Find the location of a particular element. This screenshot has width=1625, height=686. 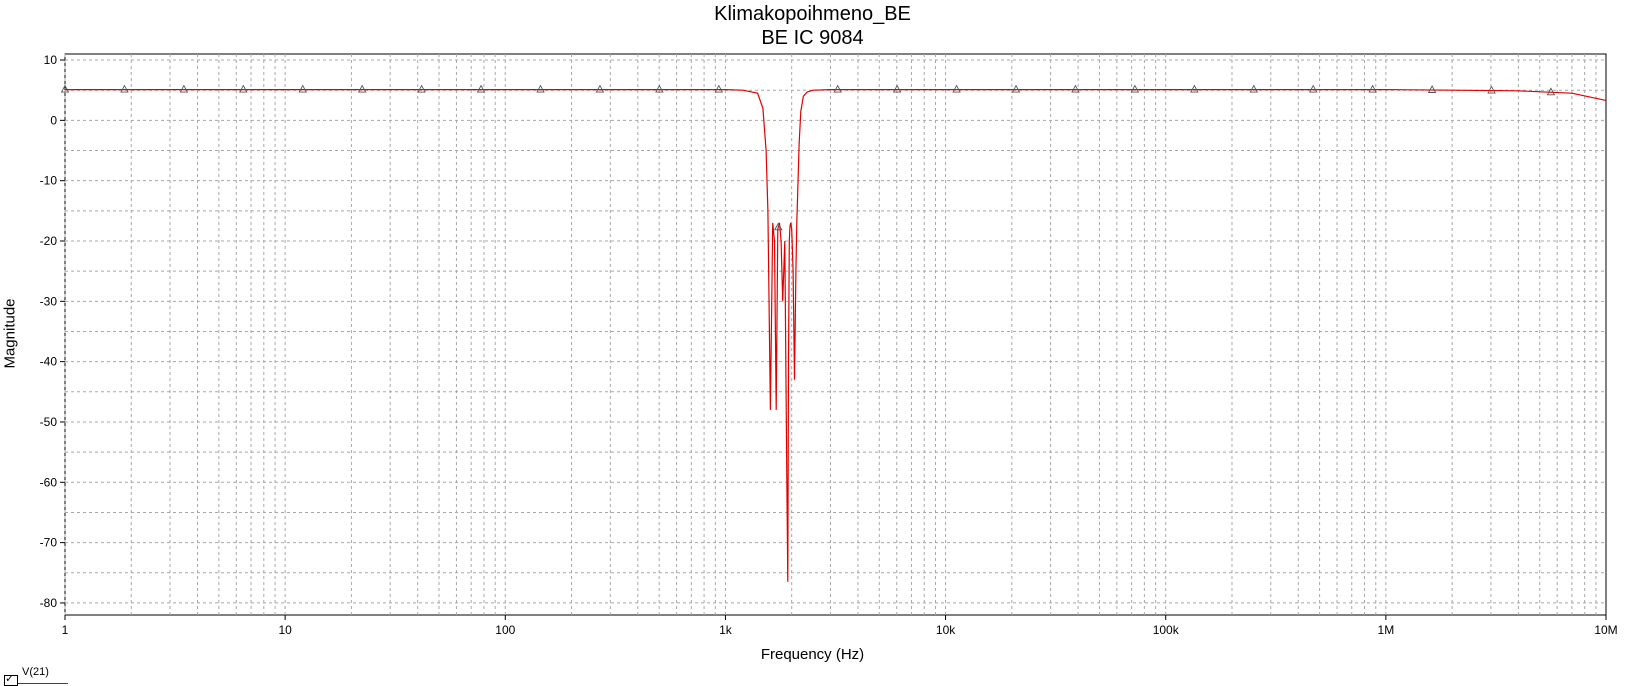

y-tick-label: -50 is located at coordinates (49, 422).